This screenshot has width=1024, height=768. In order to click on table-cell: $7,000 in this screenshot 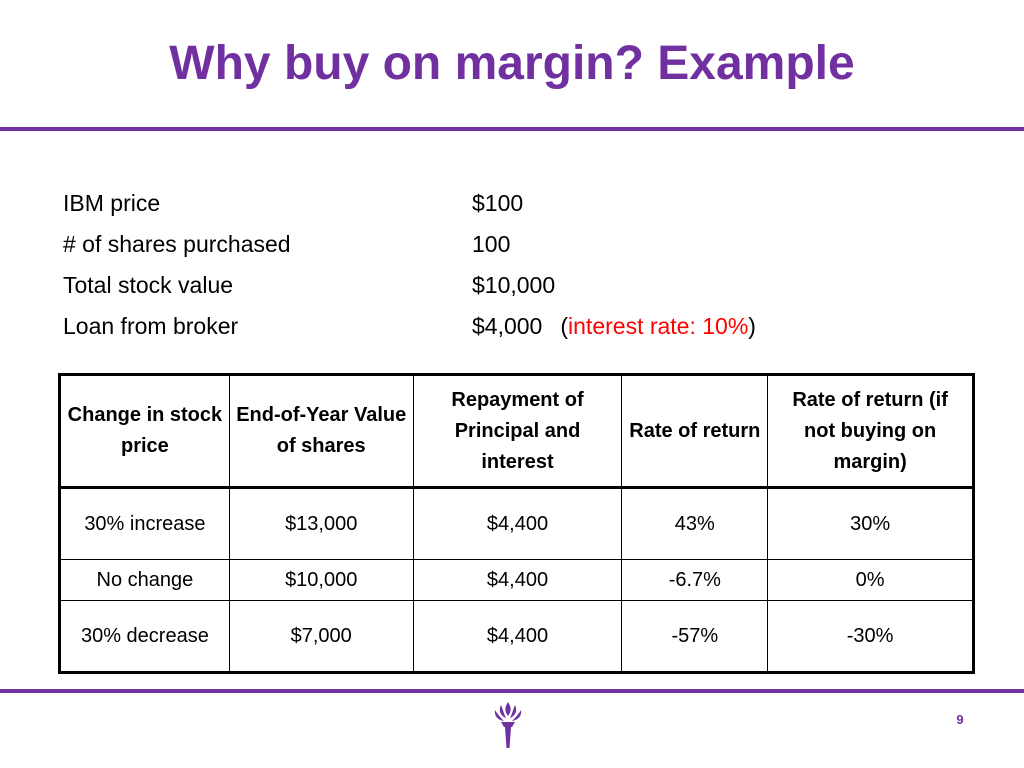, I will do `click(321, 636)`.